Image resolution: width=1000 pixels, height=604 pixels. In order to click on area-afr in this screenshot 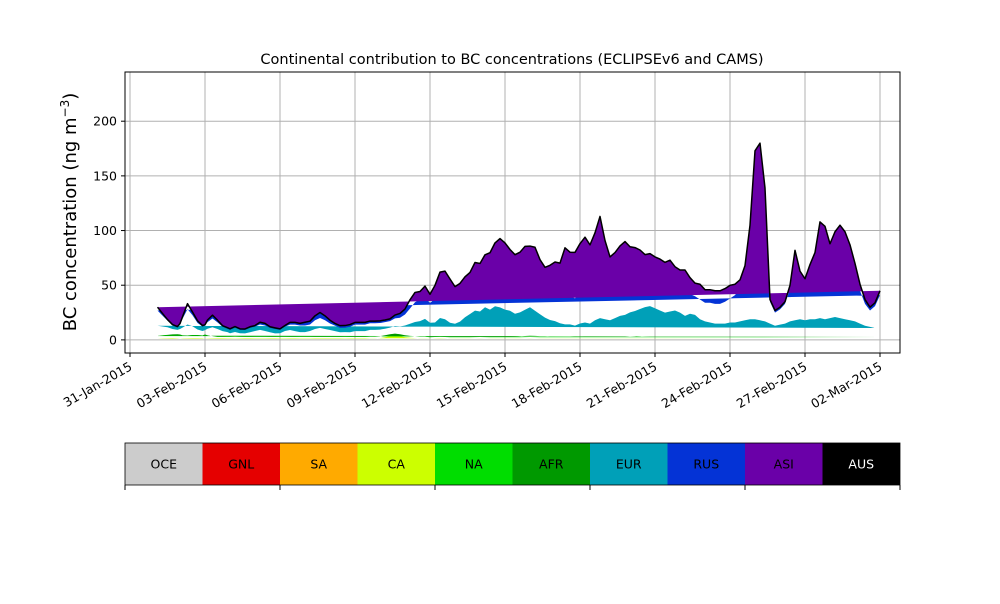, I will do `click(518, 335)`.